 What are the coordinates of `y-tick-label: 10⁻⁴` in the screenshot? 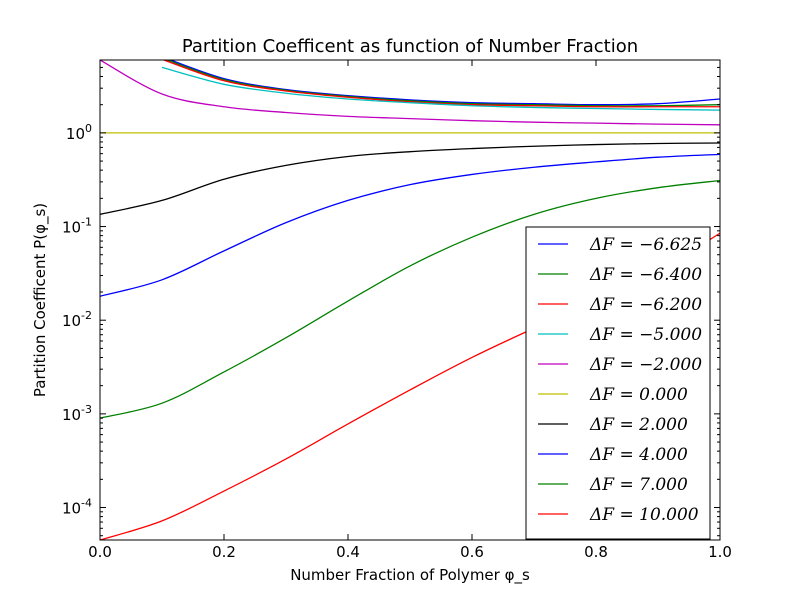 It's located at (77, 507).